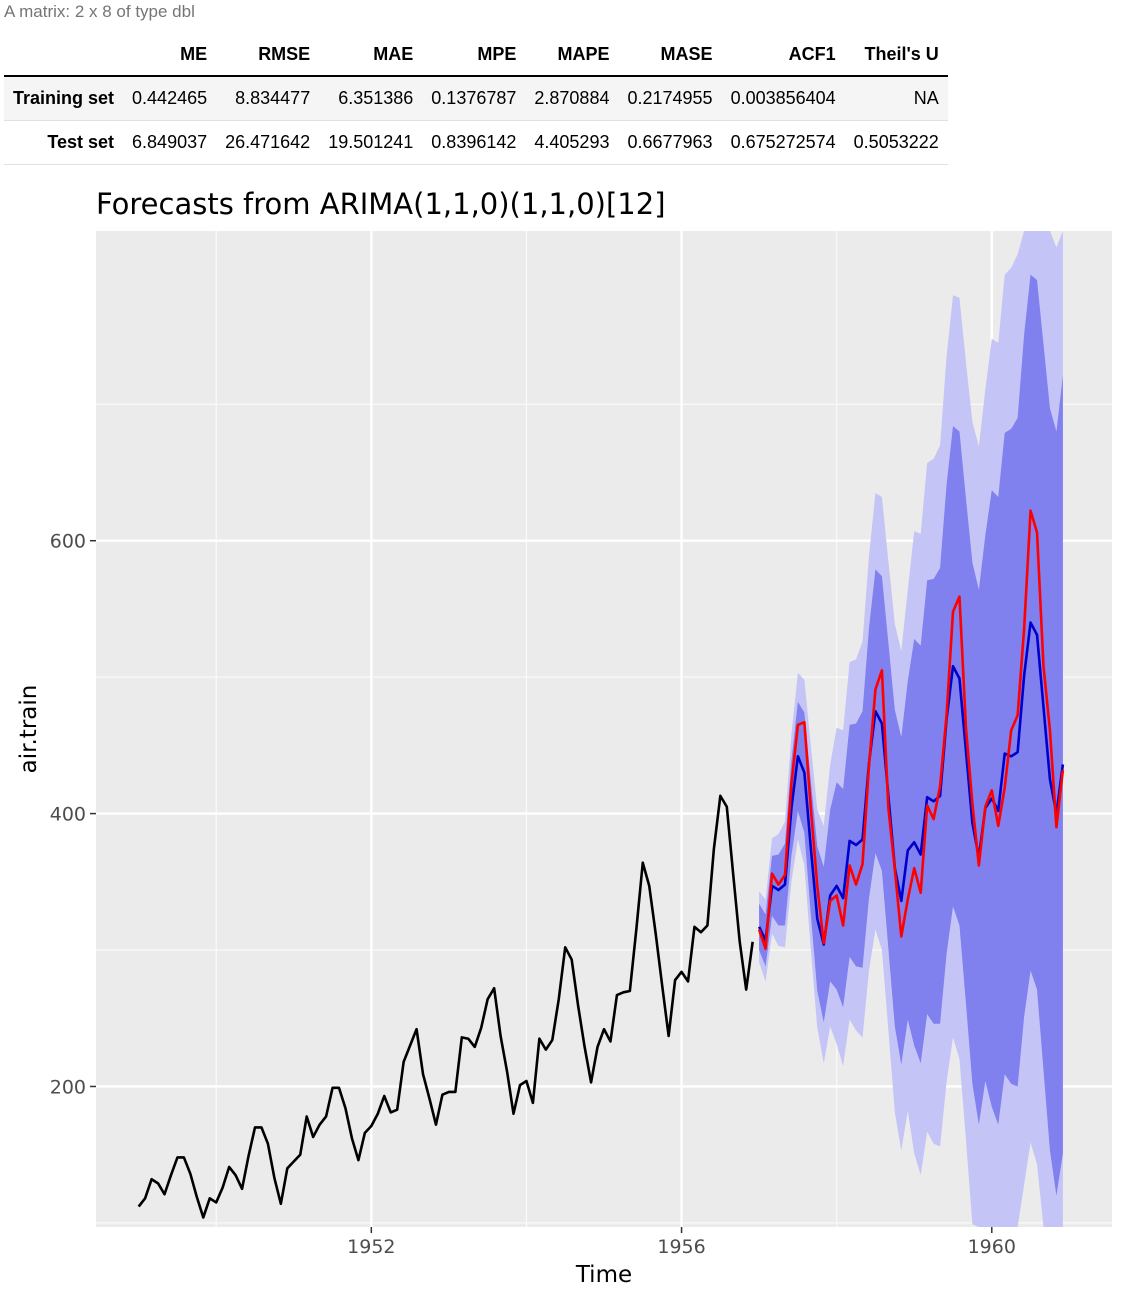  Describe the element at coordinates (371, 55) in the screenshot. I see `column-header-mae: MAE` at that location.